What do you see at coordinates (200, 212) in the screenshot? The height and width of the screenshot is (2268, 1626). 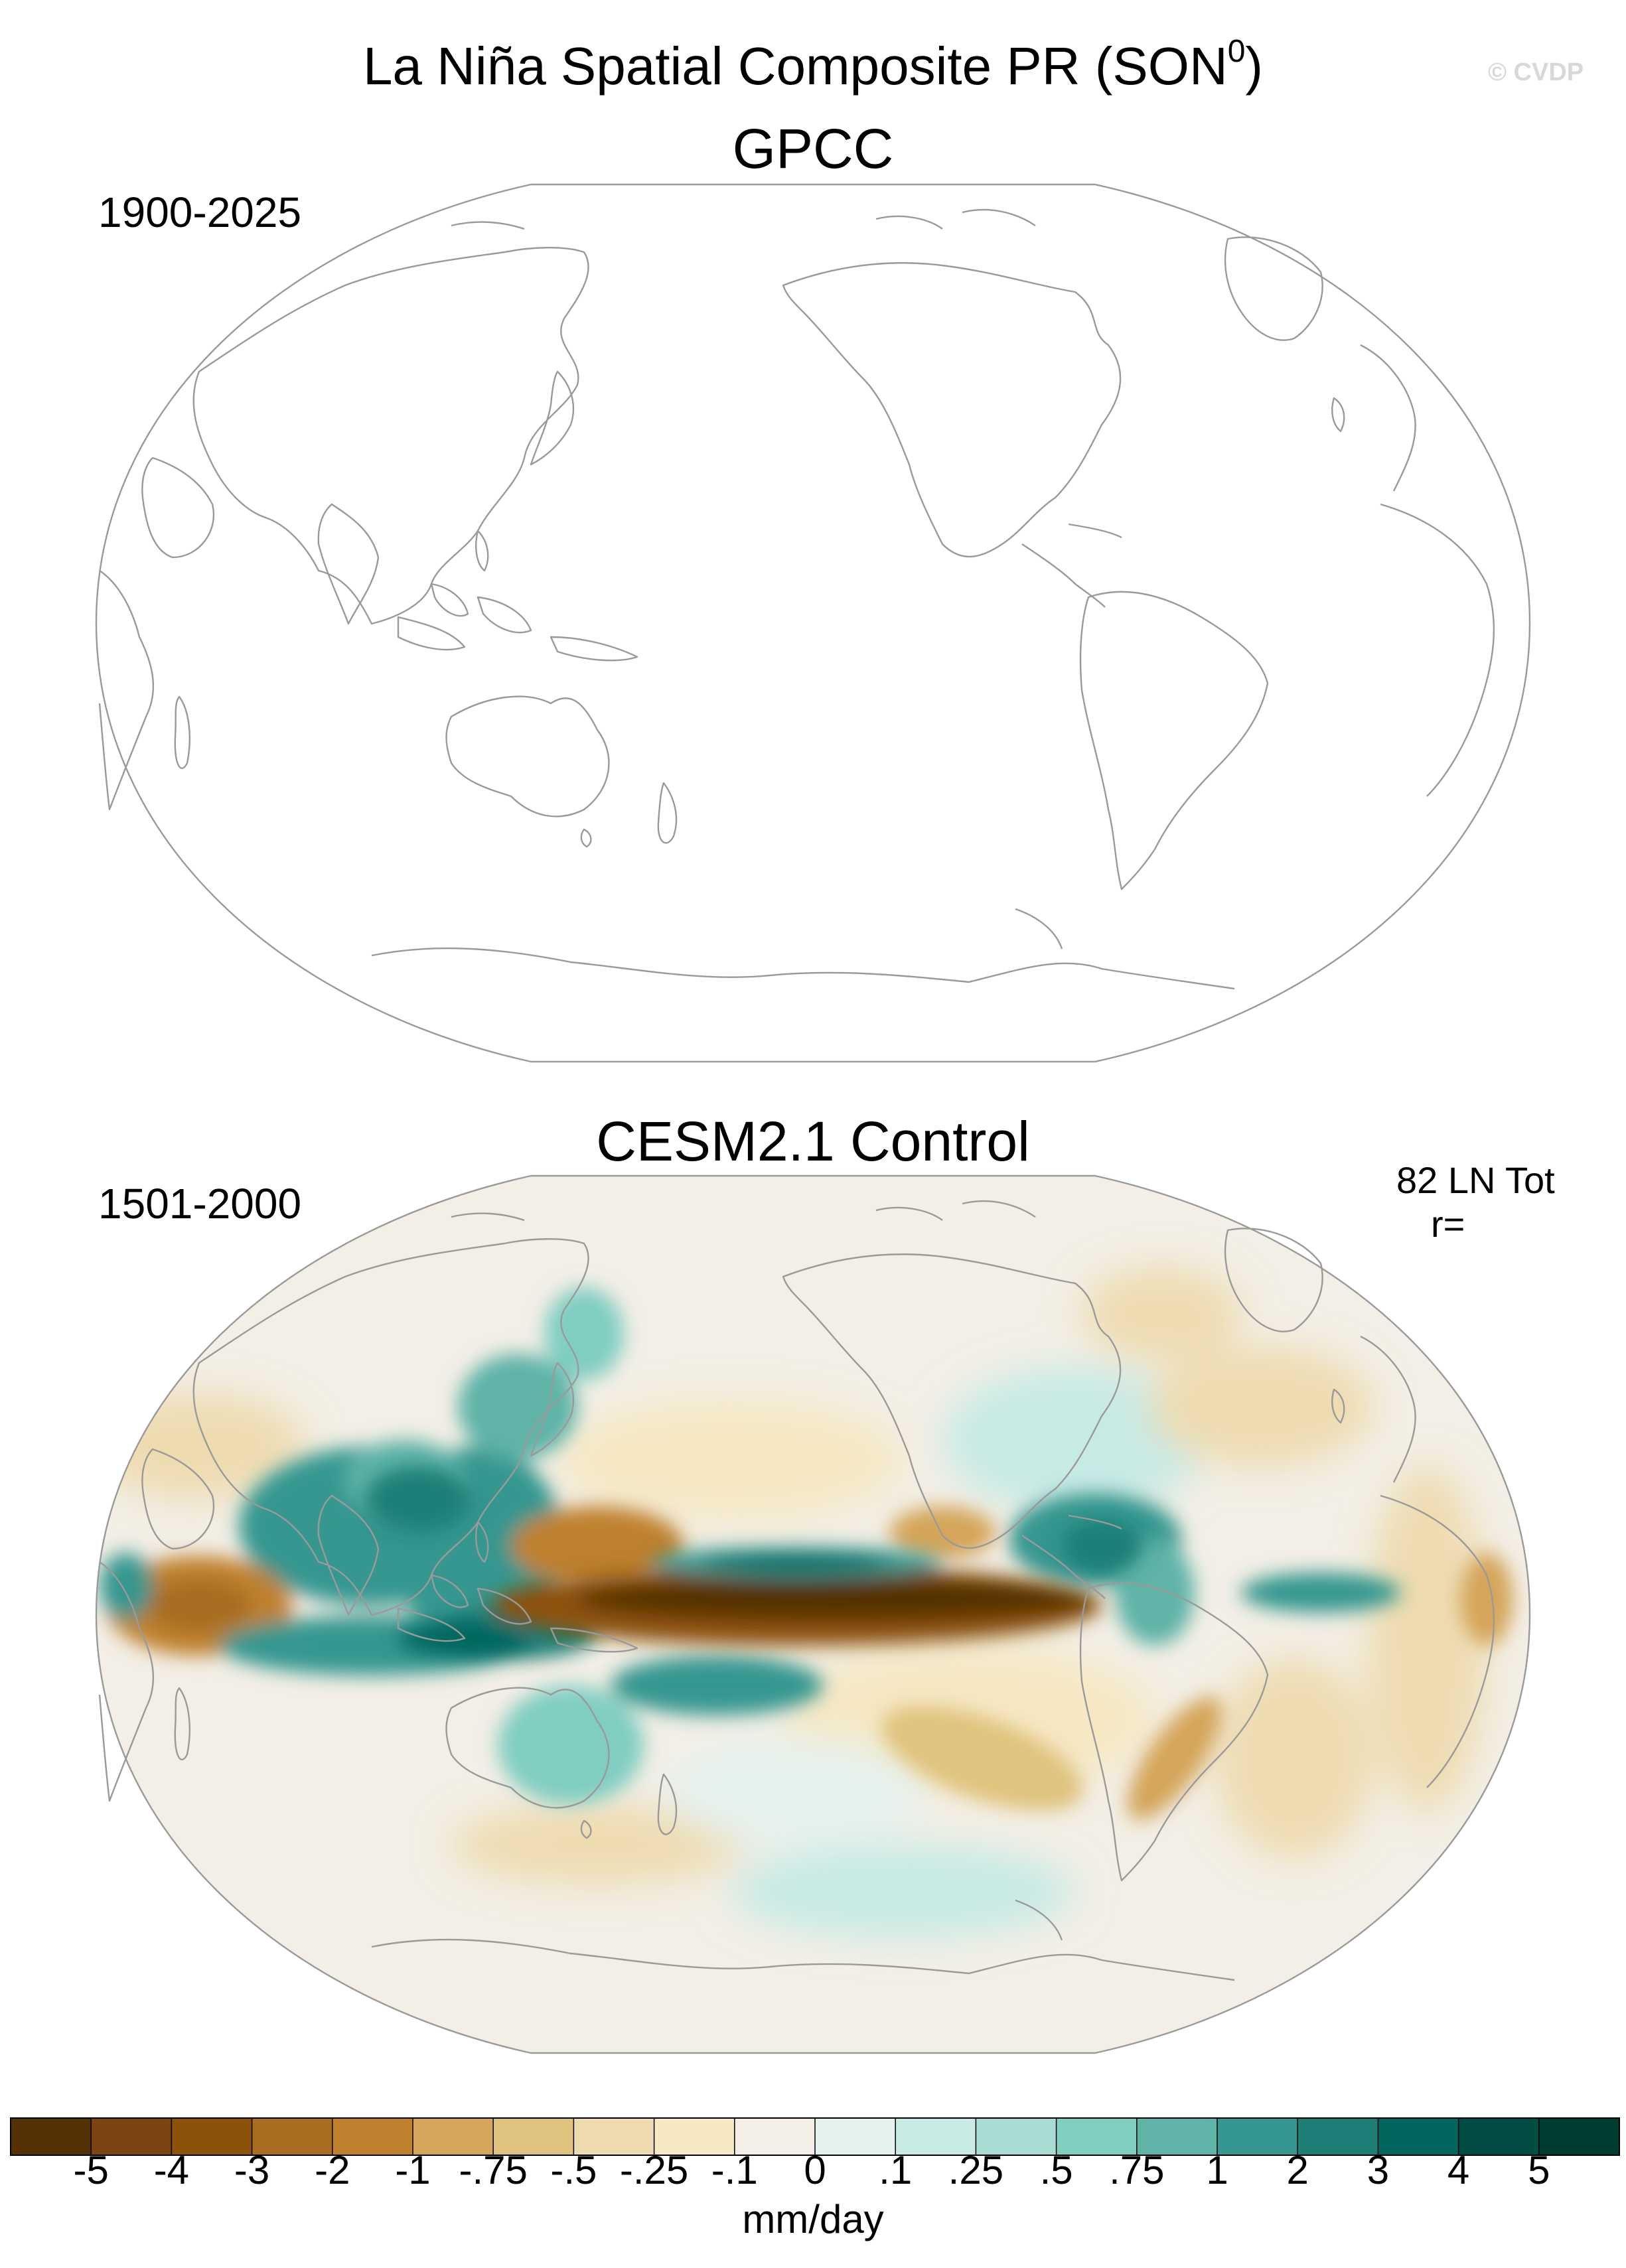 I see `panel-period-gpcc: 1900-2025` at bounding box center [200, 212].